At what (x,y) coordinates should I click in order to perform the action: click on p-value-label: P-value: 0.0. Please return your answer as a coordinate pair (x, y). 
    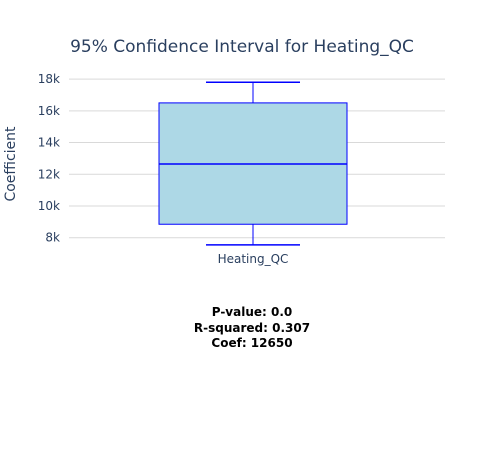
    Looking at the image, I should click on (252, 312).